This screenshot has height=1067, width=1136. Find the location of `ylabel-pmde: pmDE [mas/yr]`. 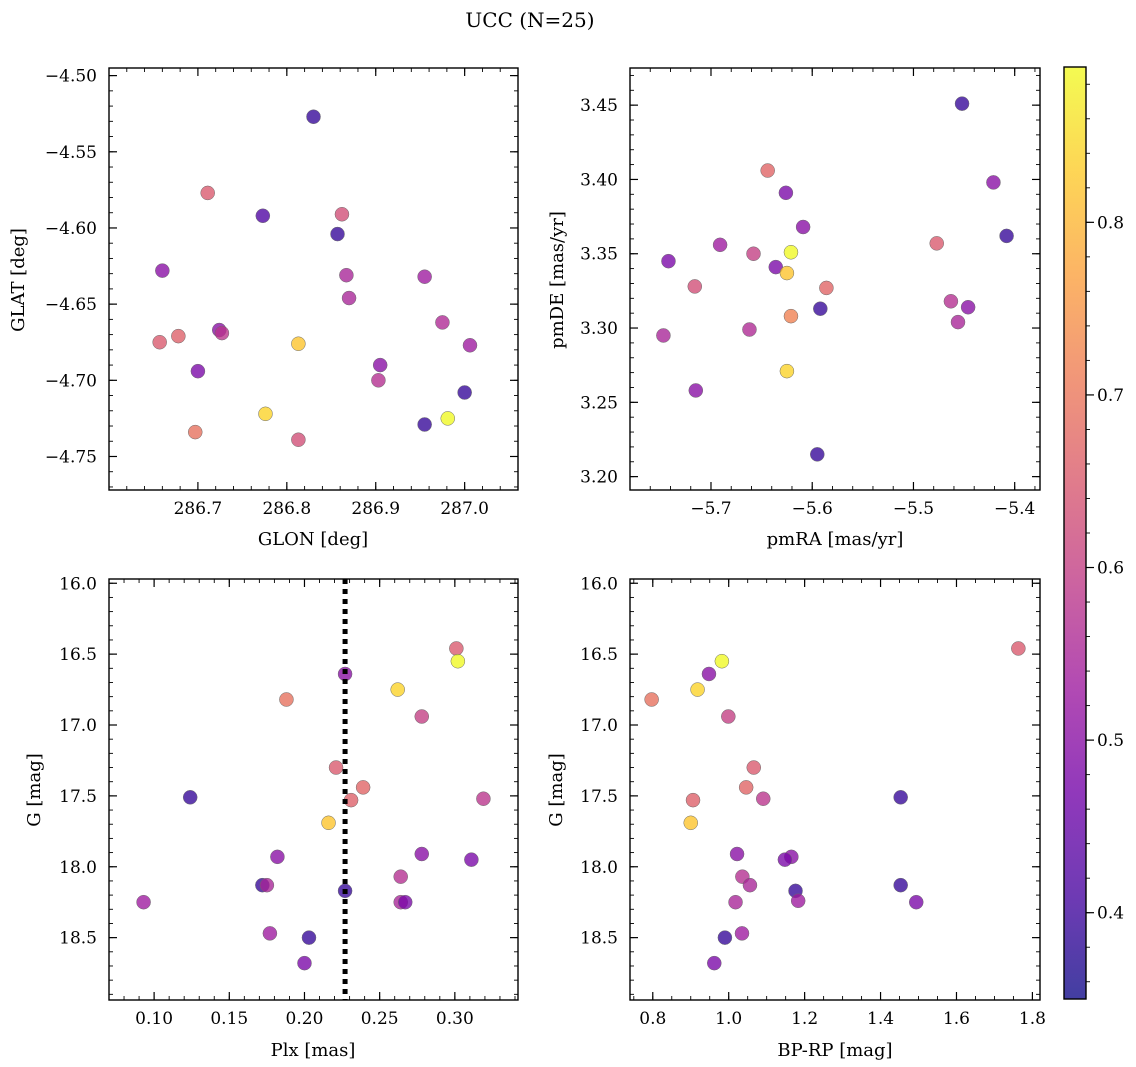

ylabel-pmde: pmDE [mas/yr] is located at coordinates (557, 280).